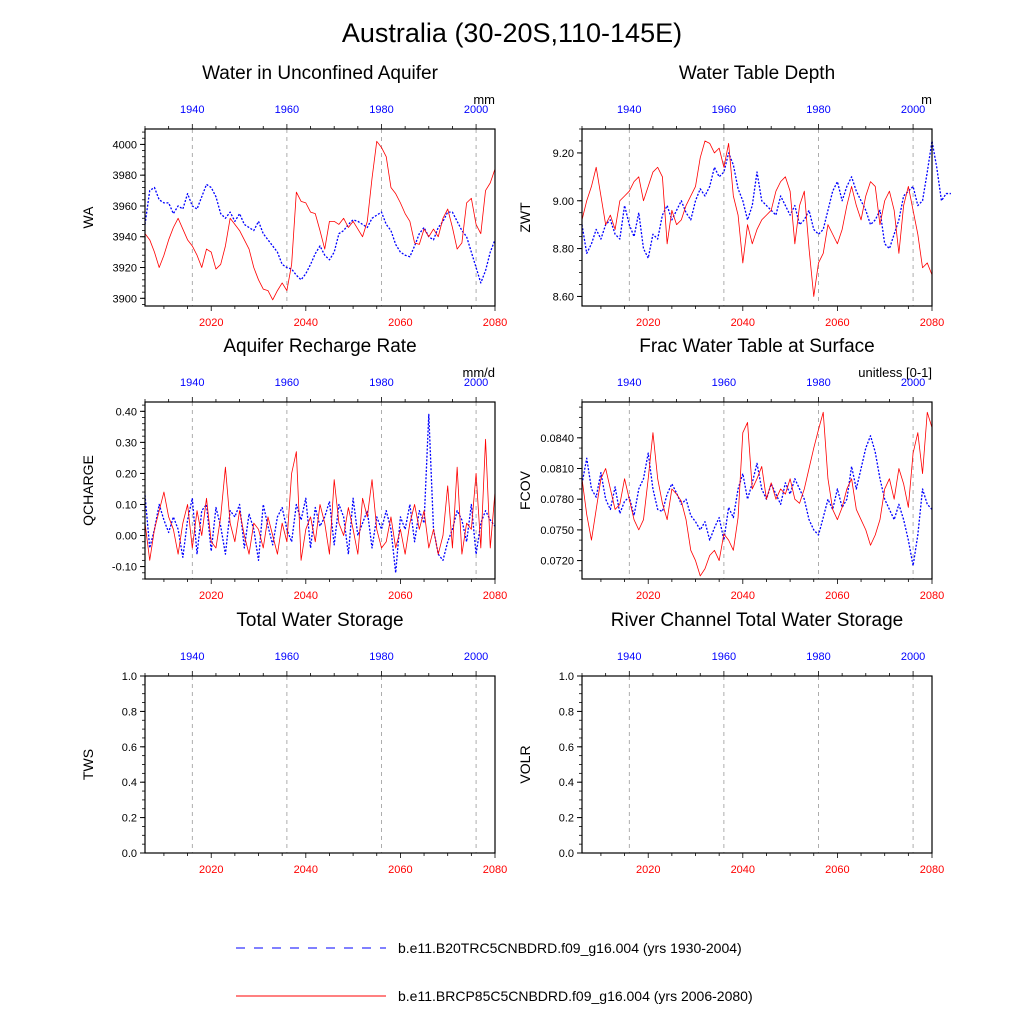  I want to click on y-axis-label: VOLR, so click(525, 764).